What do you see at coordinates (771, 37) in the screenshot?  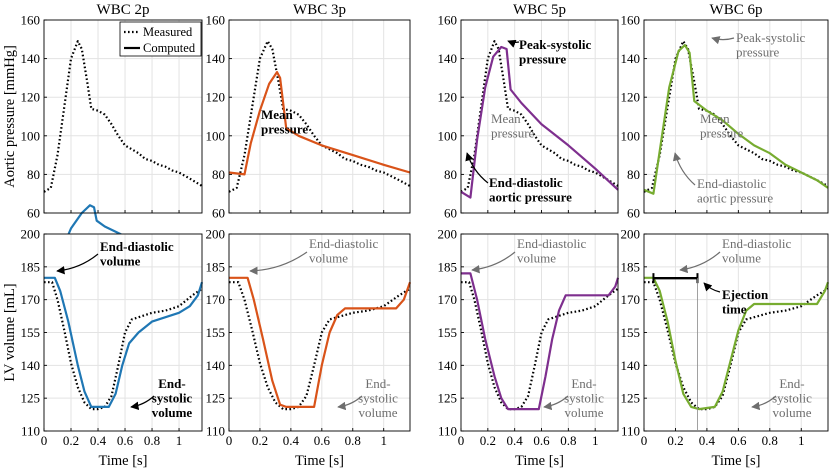 I see `annotation-line: Peak-systolic` at bounding box center [771, 37].